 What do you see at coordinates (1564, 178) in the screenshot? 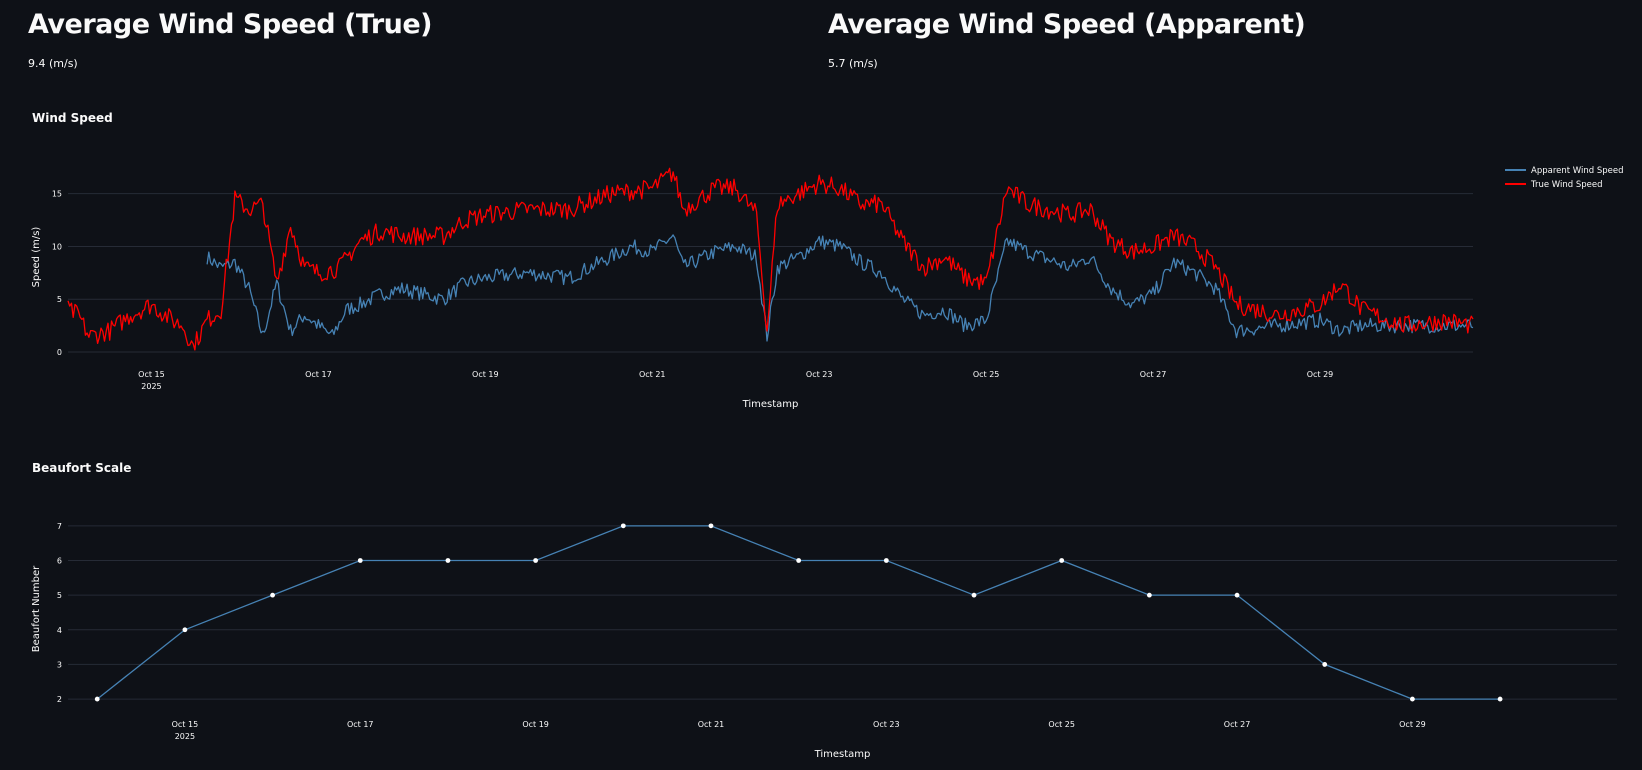
I see `legend: Apparent Wind Speed True Wind Speed` at bounding box center [1564, 178].